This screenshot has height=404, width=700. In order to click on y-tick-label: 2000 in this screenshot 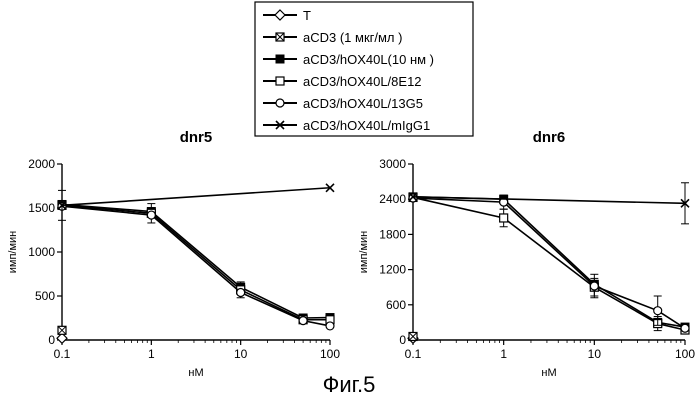, I will do `click(41, 164)`.